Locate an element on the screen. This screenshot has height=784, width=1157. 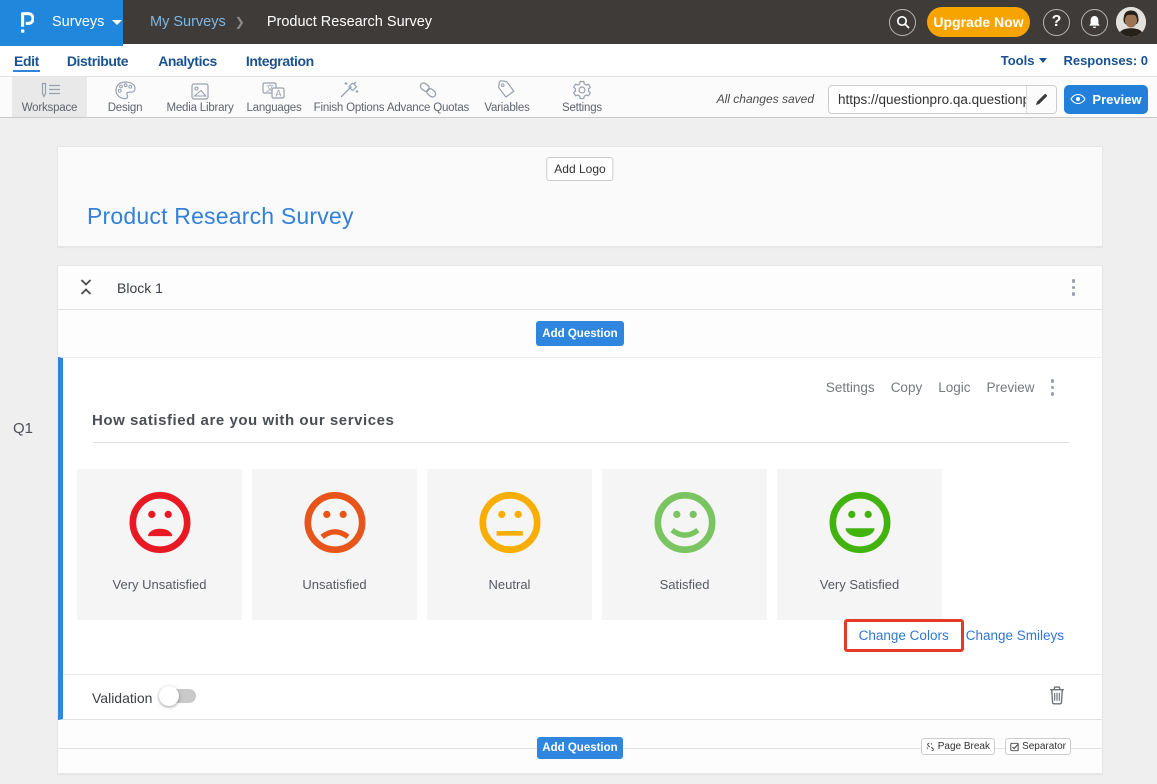
svg-text: 文 is located at coordinates (270, 88).